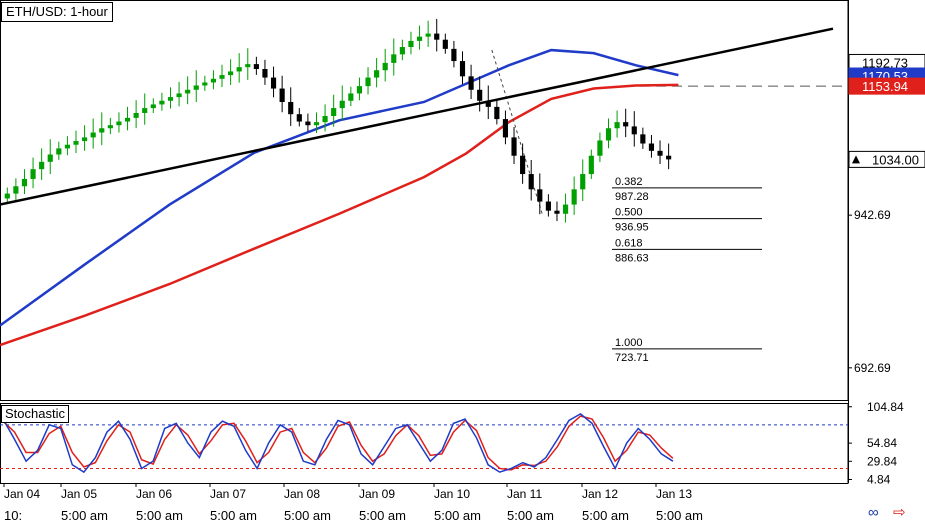  I want to click on x-date-label: Jan 10, so click(452, 494).